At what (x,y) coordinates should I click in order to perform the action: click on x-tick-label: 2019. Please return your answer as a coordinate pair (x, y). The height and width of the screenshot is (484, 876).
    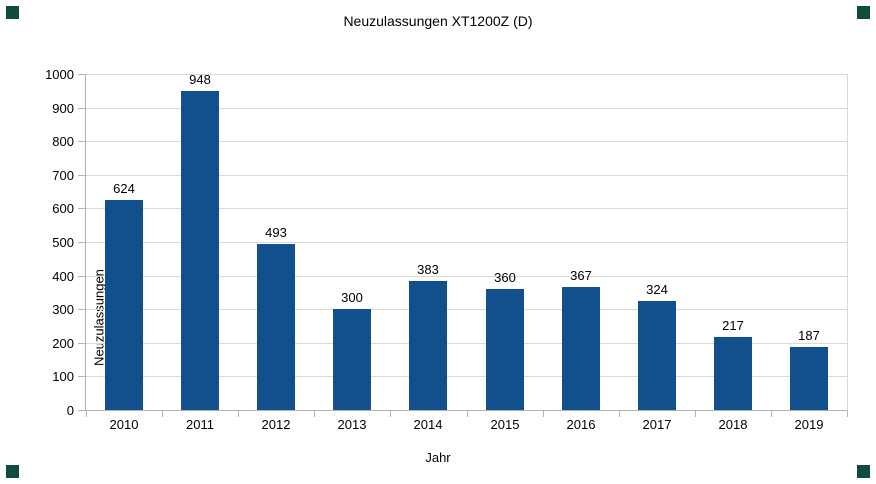
    Looking at the image, I should click on (809, 424).